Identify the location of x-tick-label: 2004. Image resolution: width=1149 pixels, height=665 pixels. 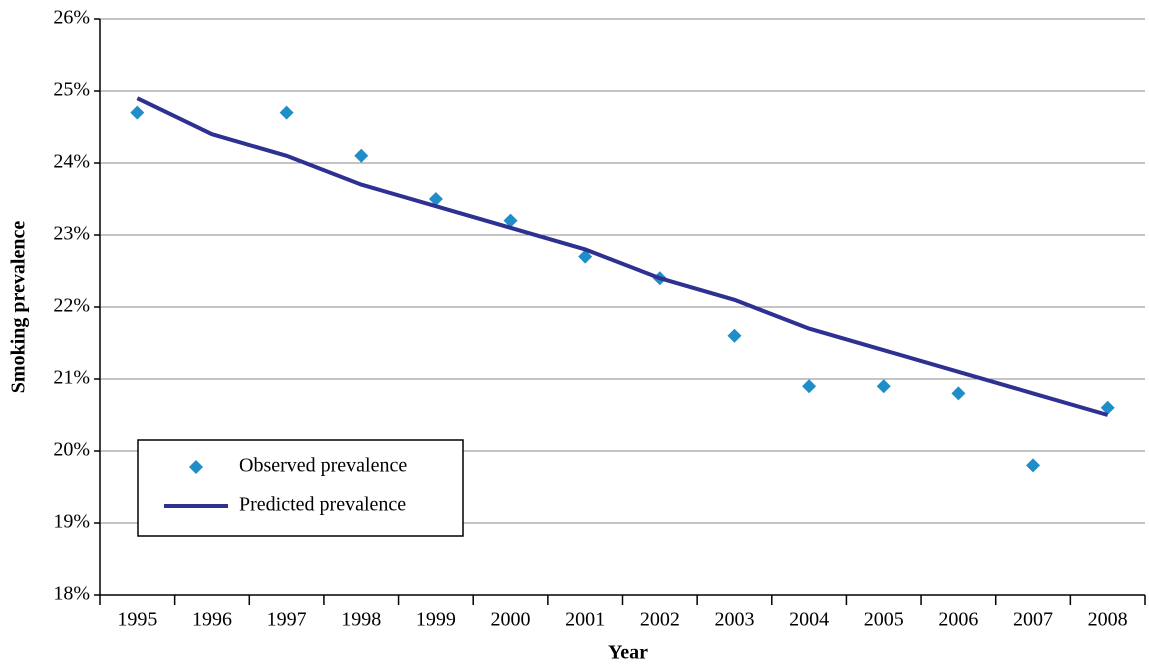
(809, 620).